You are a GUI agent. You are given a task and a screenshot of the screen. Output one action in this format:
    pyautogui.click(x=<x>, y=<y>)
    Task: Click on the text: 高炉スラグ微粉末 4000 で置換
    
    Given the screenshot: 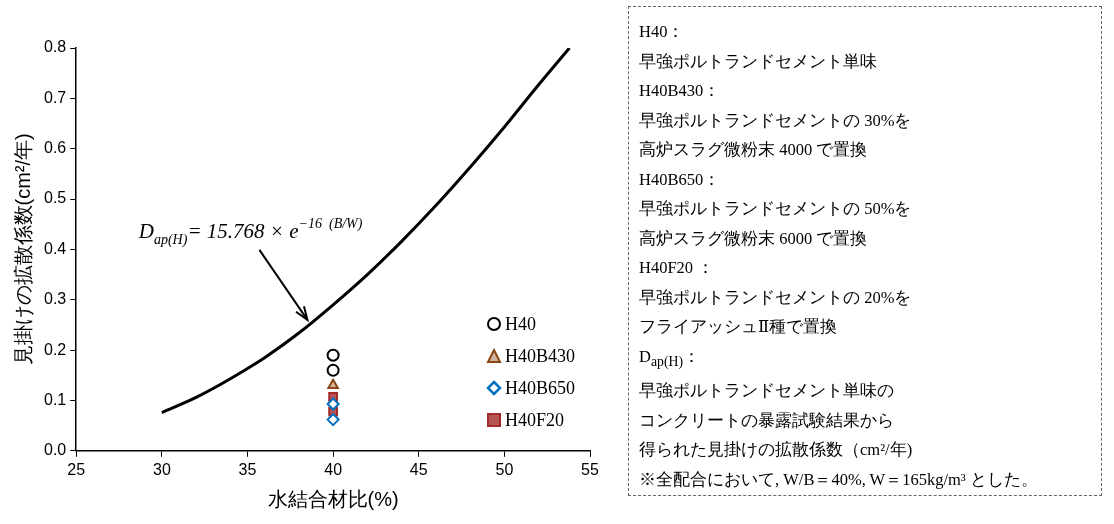 What is the action you would take?
    pyautogui.click(x=754, y=150)
    